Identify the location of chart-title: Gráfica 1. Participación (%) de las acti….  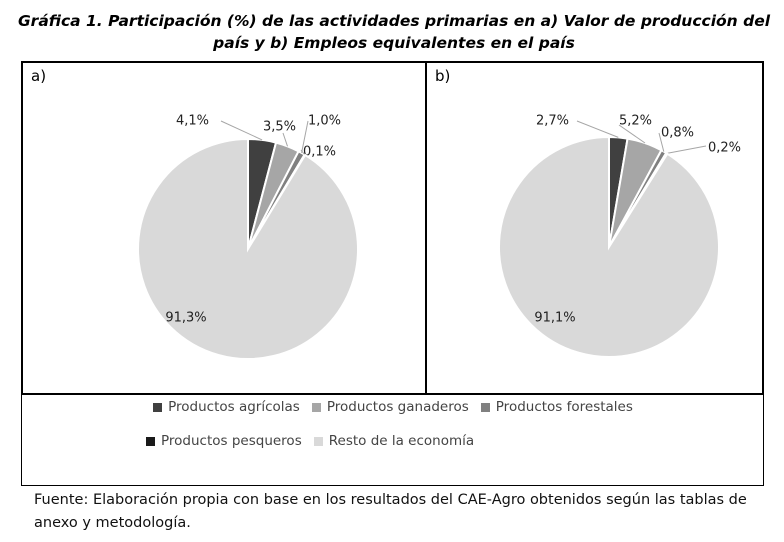
(394, 32).